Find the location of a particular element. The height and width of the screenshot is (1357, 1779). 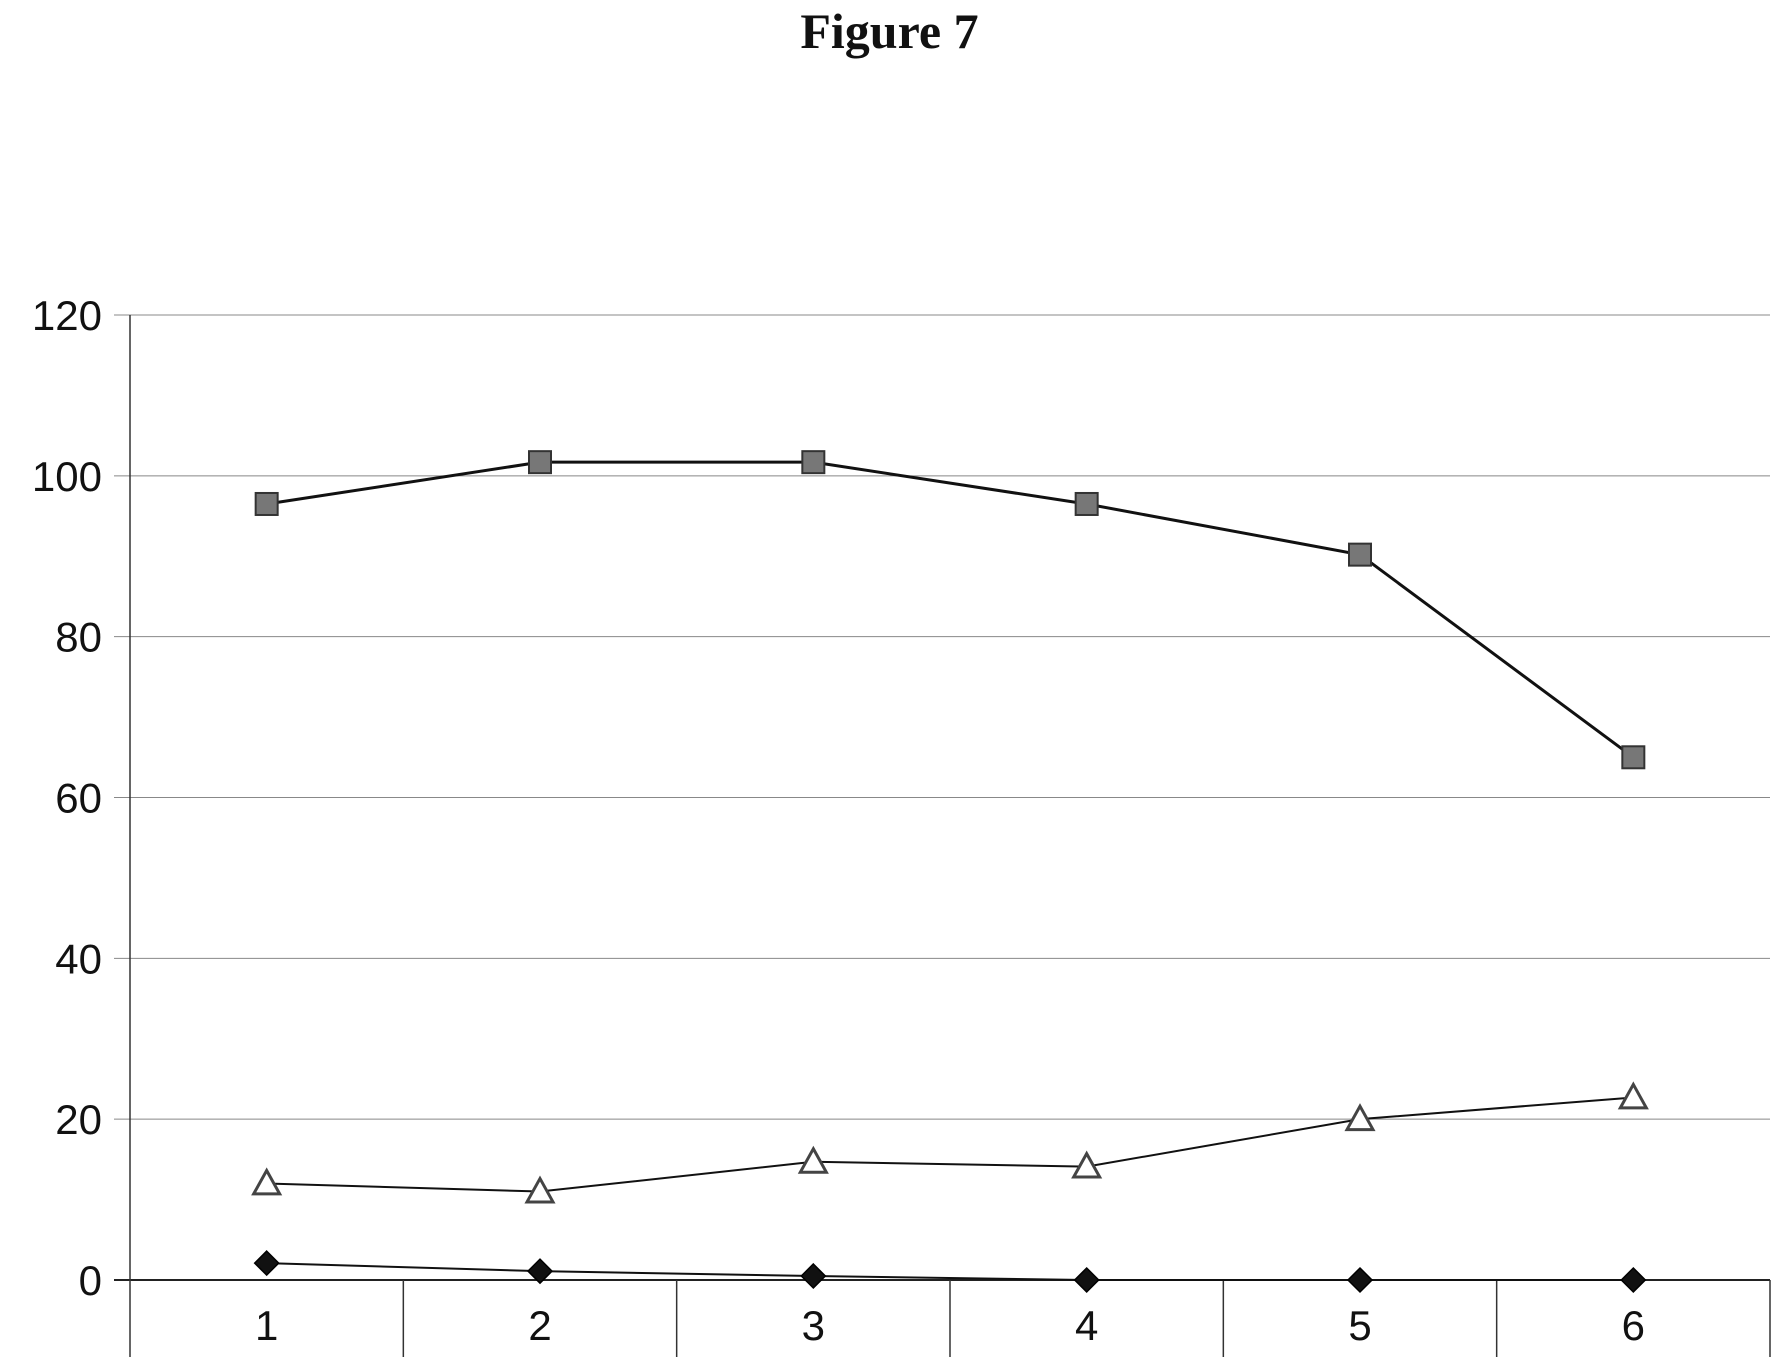

series-triangle is located at coordinates (950, 1142).